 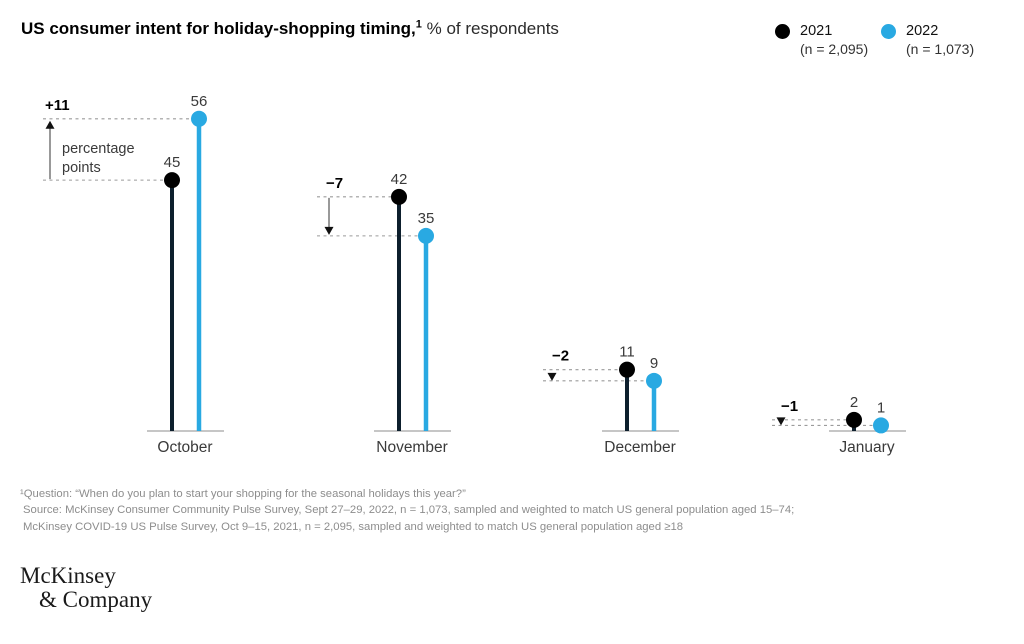 What do you see at coordinates (881, 407) in the screenshot?
I see `value-label-2022-january: 1` at bounding box center [881, 407].